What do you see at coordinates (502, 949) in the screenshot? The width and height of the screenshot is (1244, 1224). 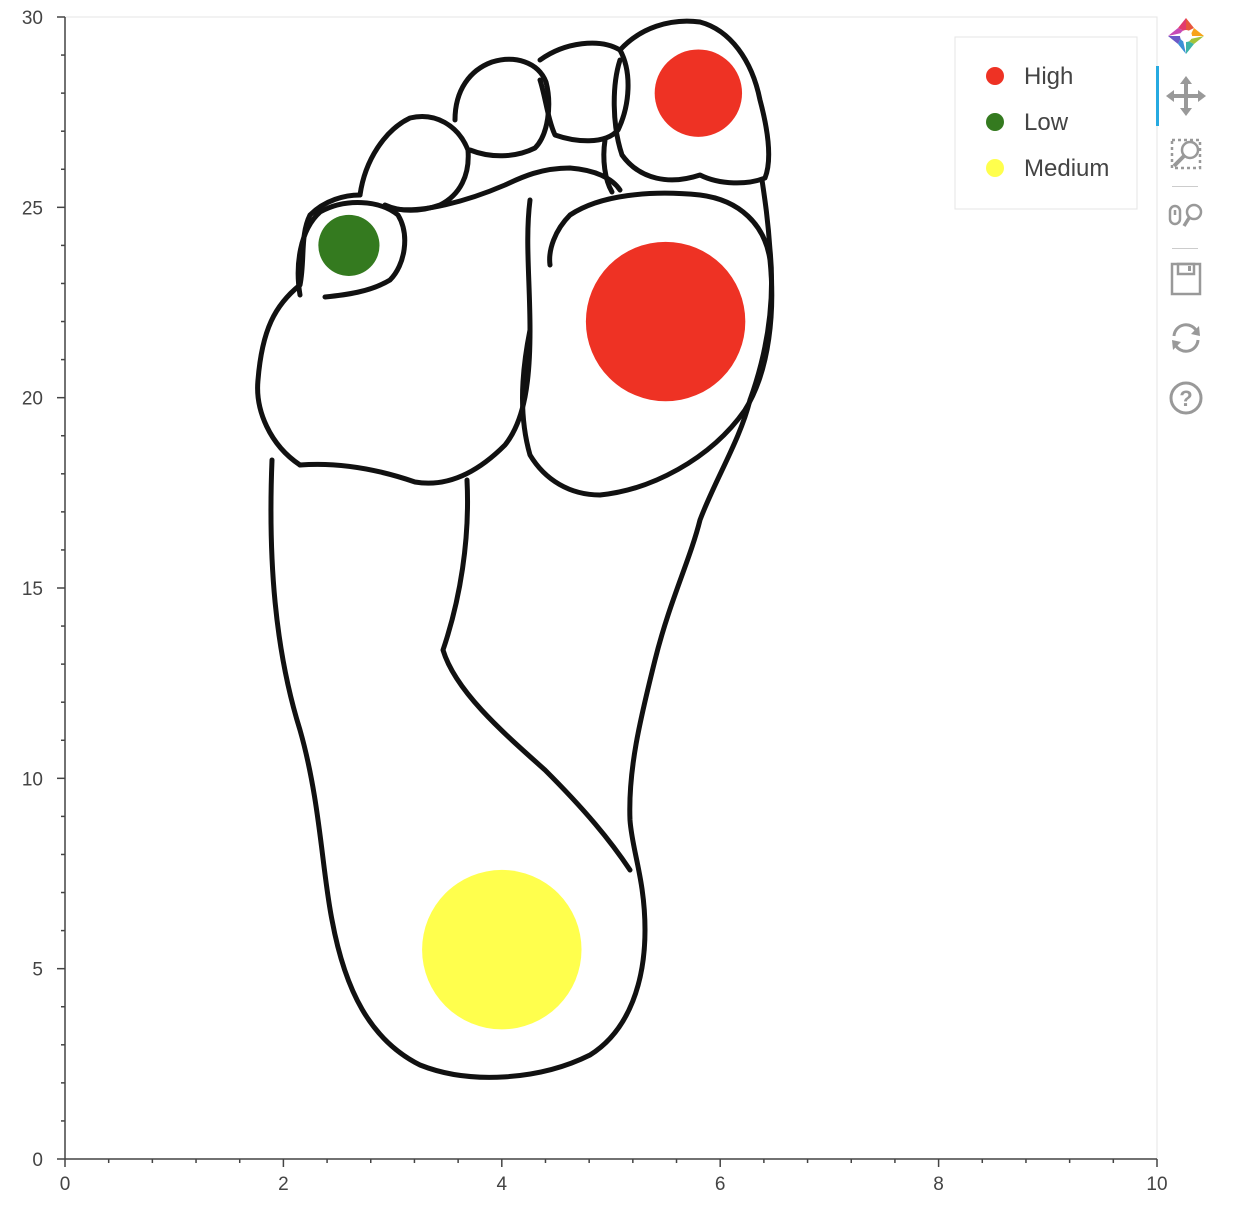 I see `data-point-medium` at bounding box center [502, 949].